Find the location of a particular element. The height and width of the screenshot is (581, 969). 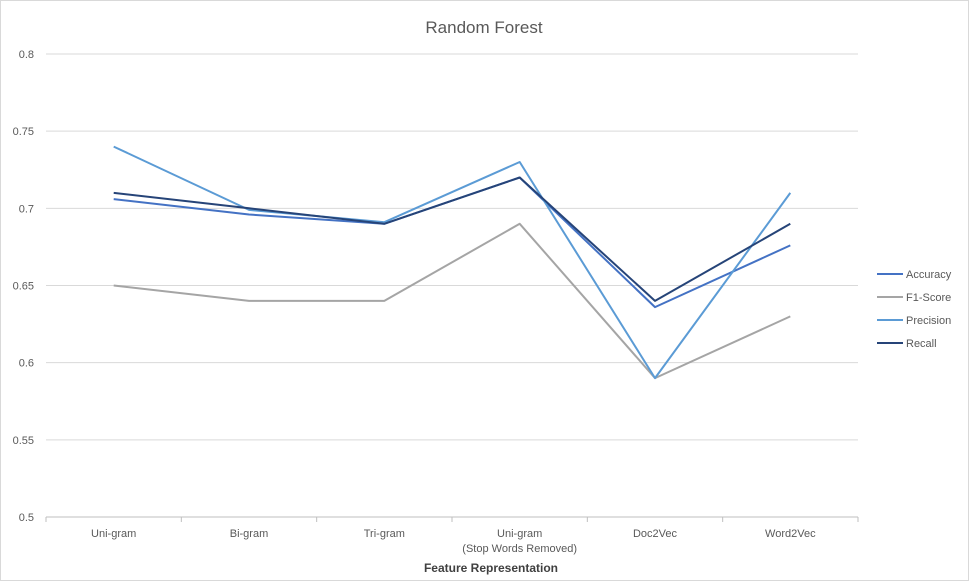

y-tick-label: 0.5 is located at coordinates (26, 518).